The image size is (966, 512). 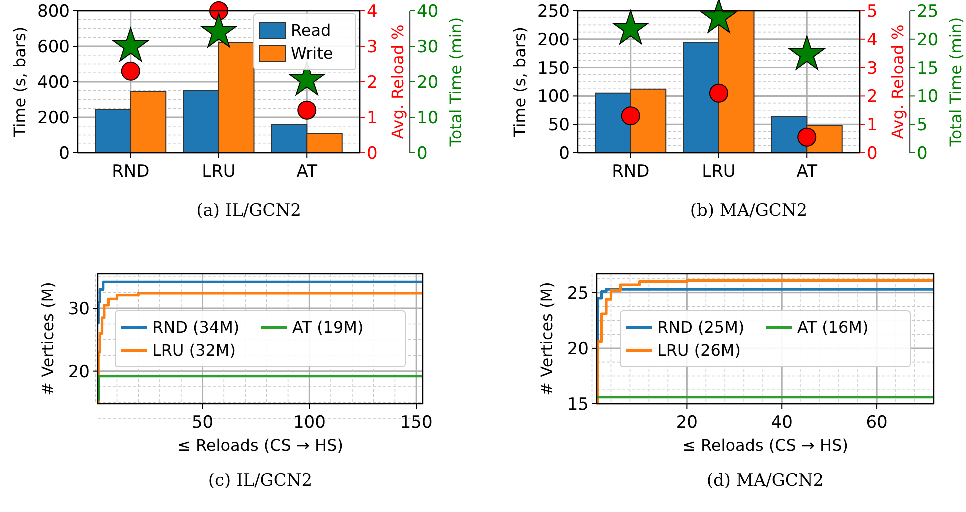 What do you see at coordinates (554, 97) in the screenshot?
I see `y-tick-label: 100` at bounding box center [554, 97].